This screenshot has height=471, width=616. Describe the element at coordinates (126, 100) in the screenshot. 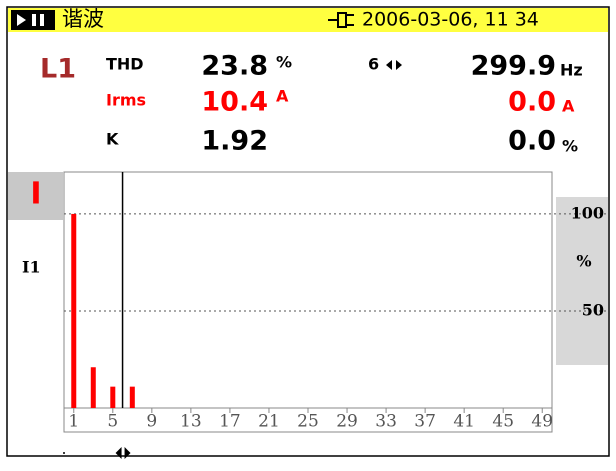

I see `irms-label: Irms` at that location.